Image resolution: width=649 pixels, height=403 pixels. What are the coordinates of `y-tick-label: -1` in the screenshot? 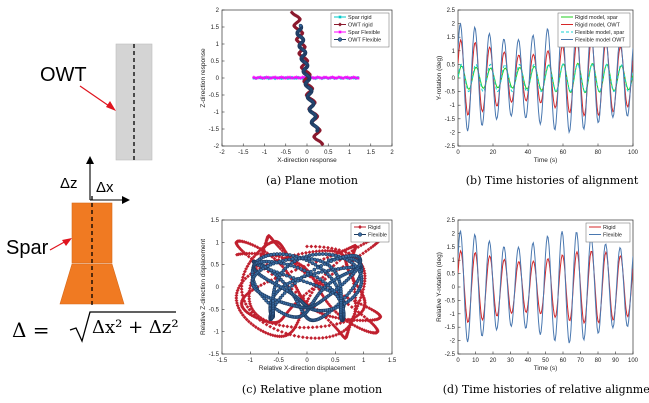 It's located at (453, 315).